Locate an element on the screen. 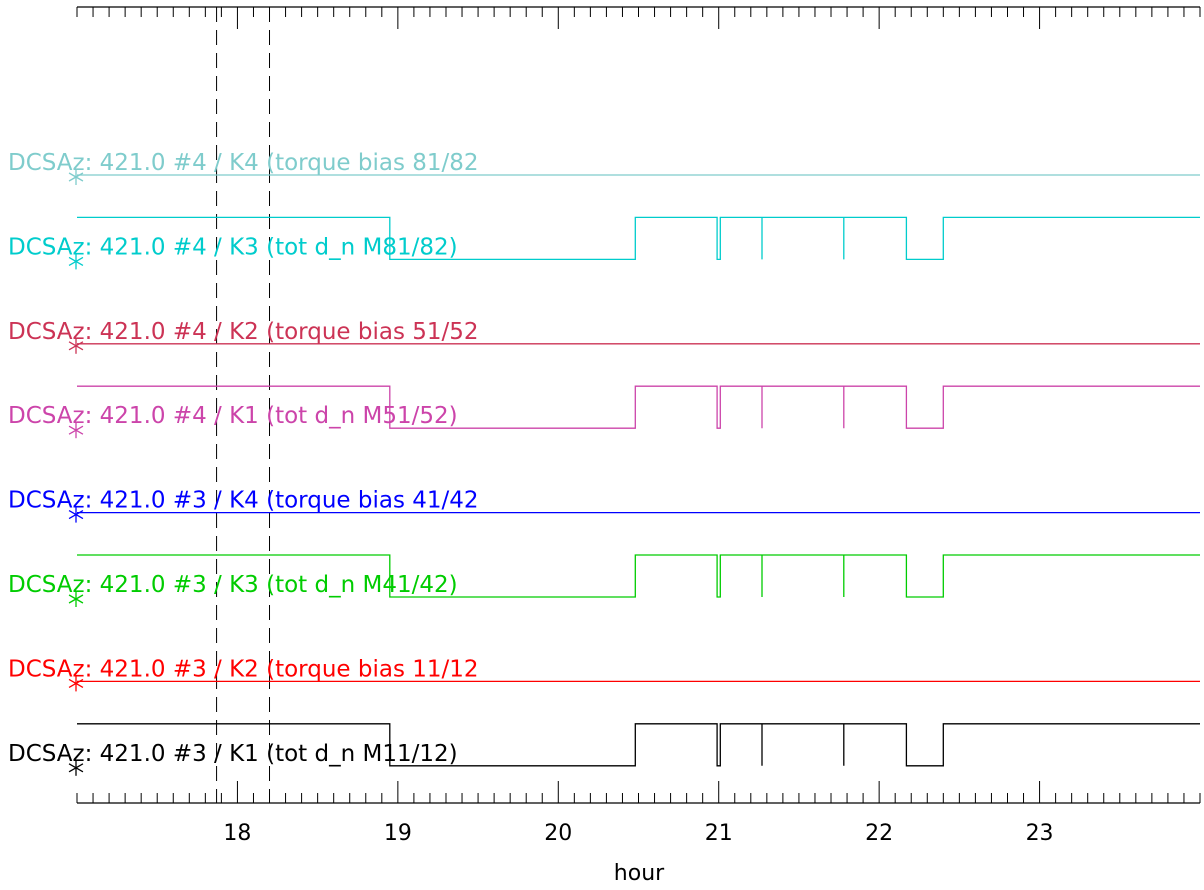 The image size is (1204, 890). x-tick-label: 19 is located at coordinates (398, 833).